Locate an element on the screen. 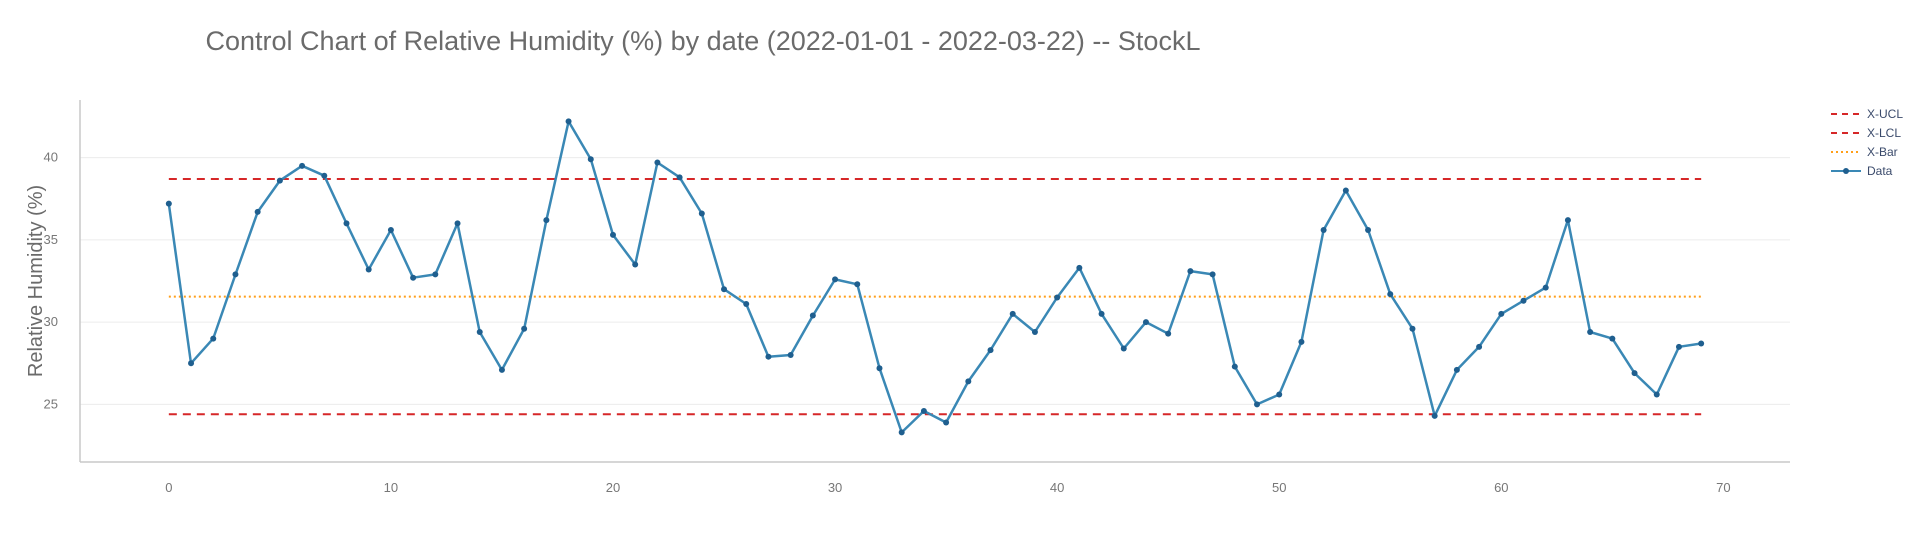 Image resolution: width=1920 pixels, height=540 pixels. y-tick-label-25: 25 is located at coordinates (51, 403).